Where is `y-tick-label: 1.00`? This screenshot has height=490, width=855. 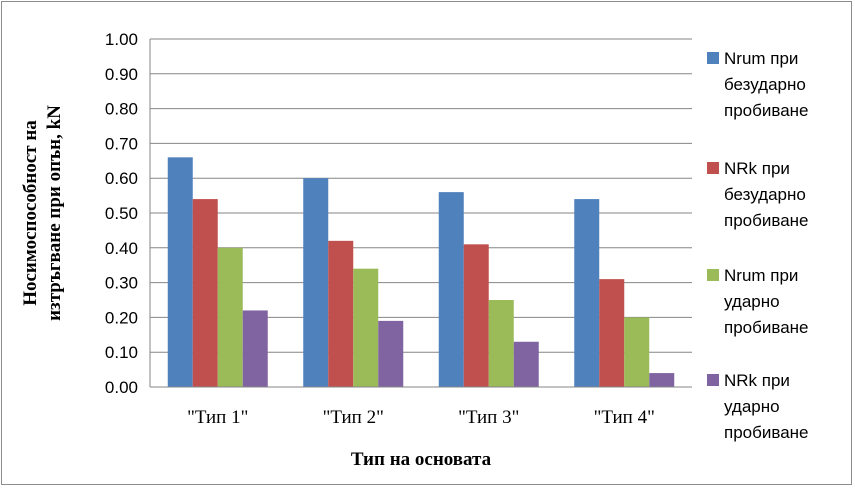 y-tick-label: 1.00 is located at coordinates (121, 39).